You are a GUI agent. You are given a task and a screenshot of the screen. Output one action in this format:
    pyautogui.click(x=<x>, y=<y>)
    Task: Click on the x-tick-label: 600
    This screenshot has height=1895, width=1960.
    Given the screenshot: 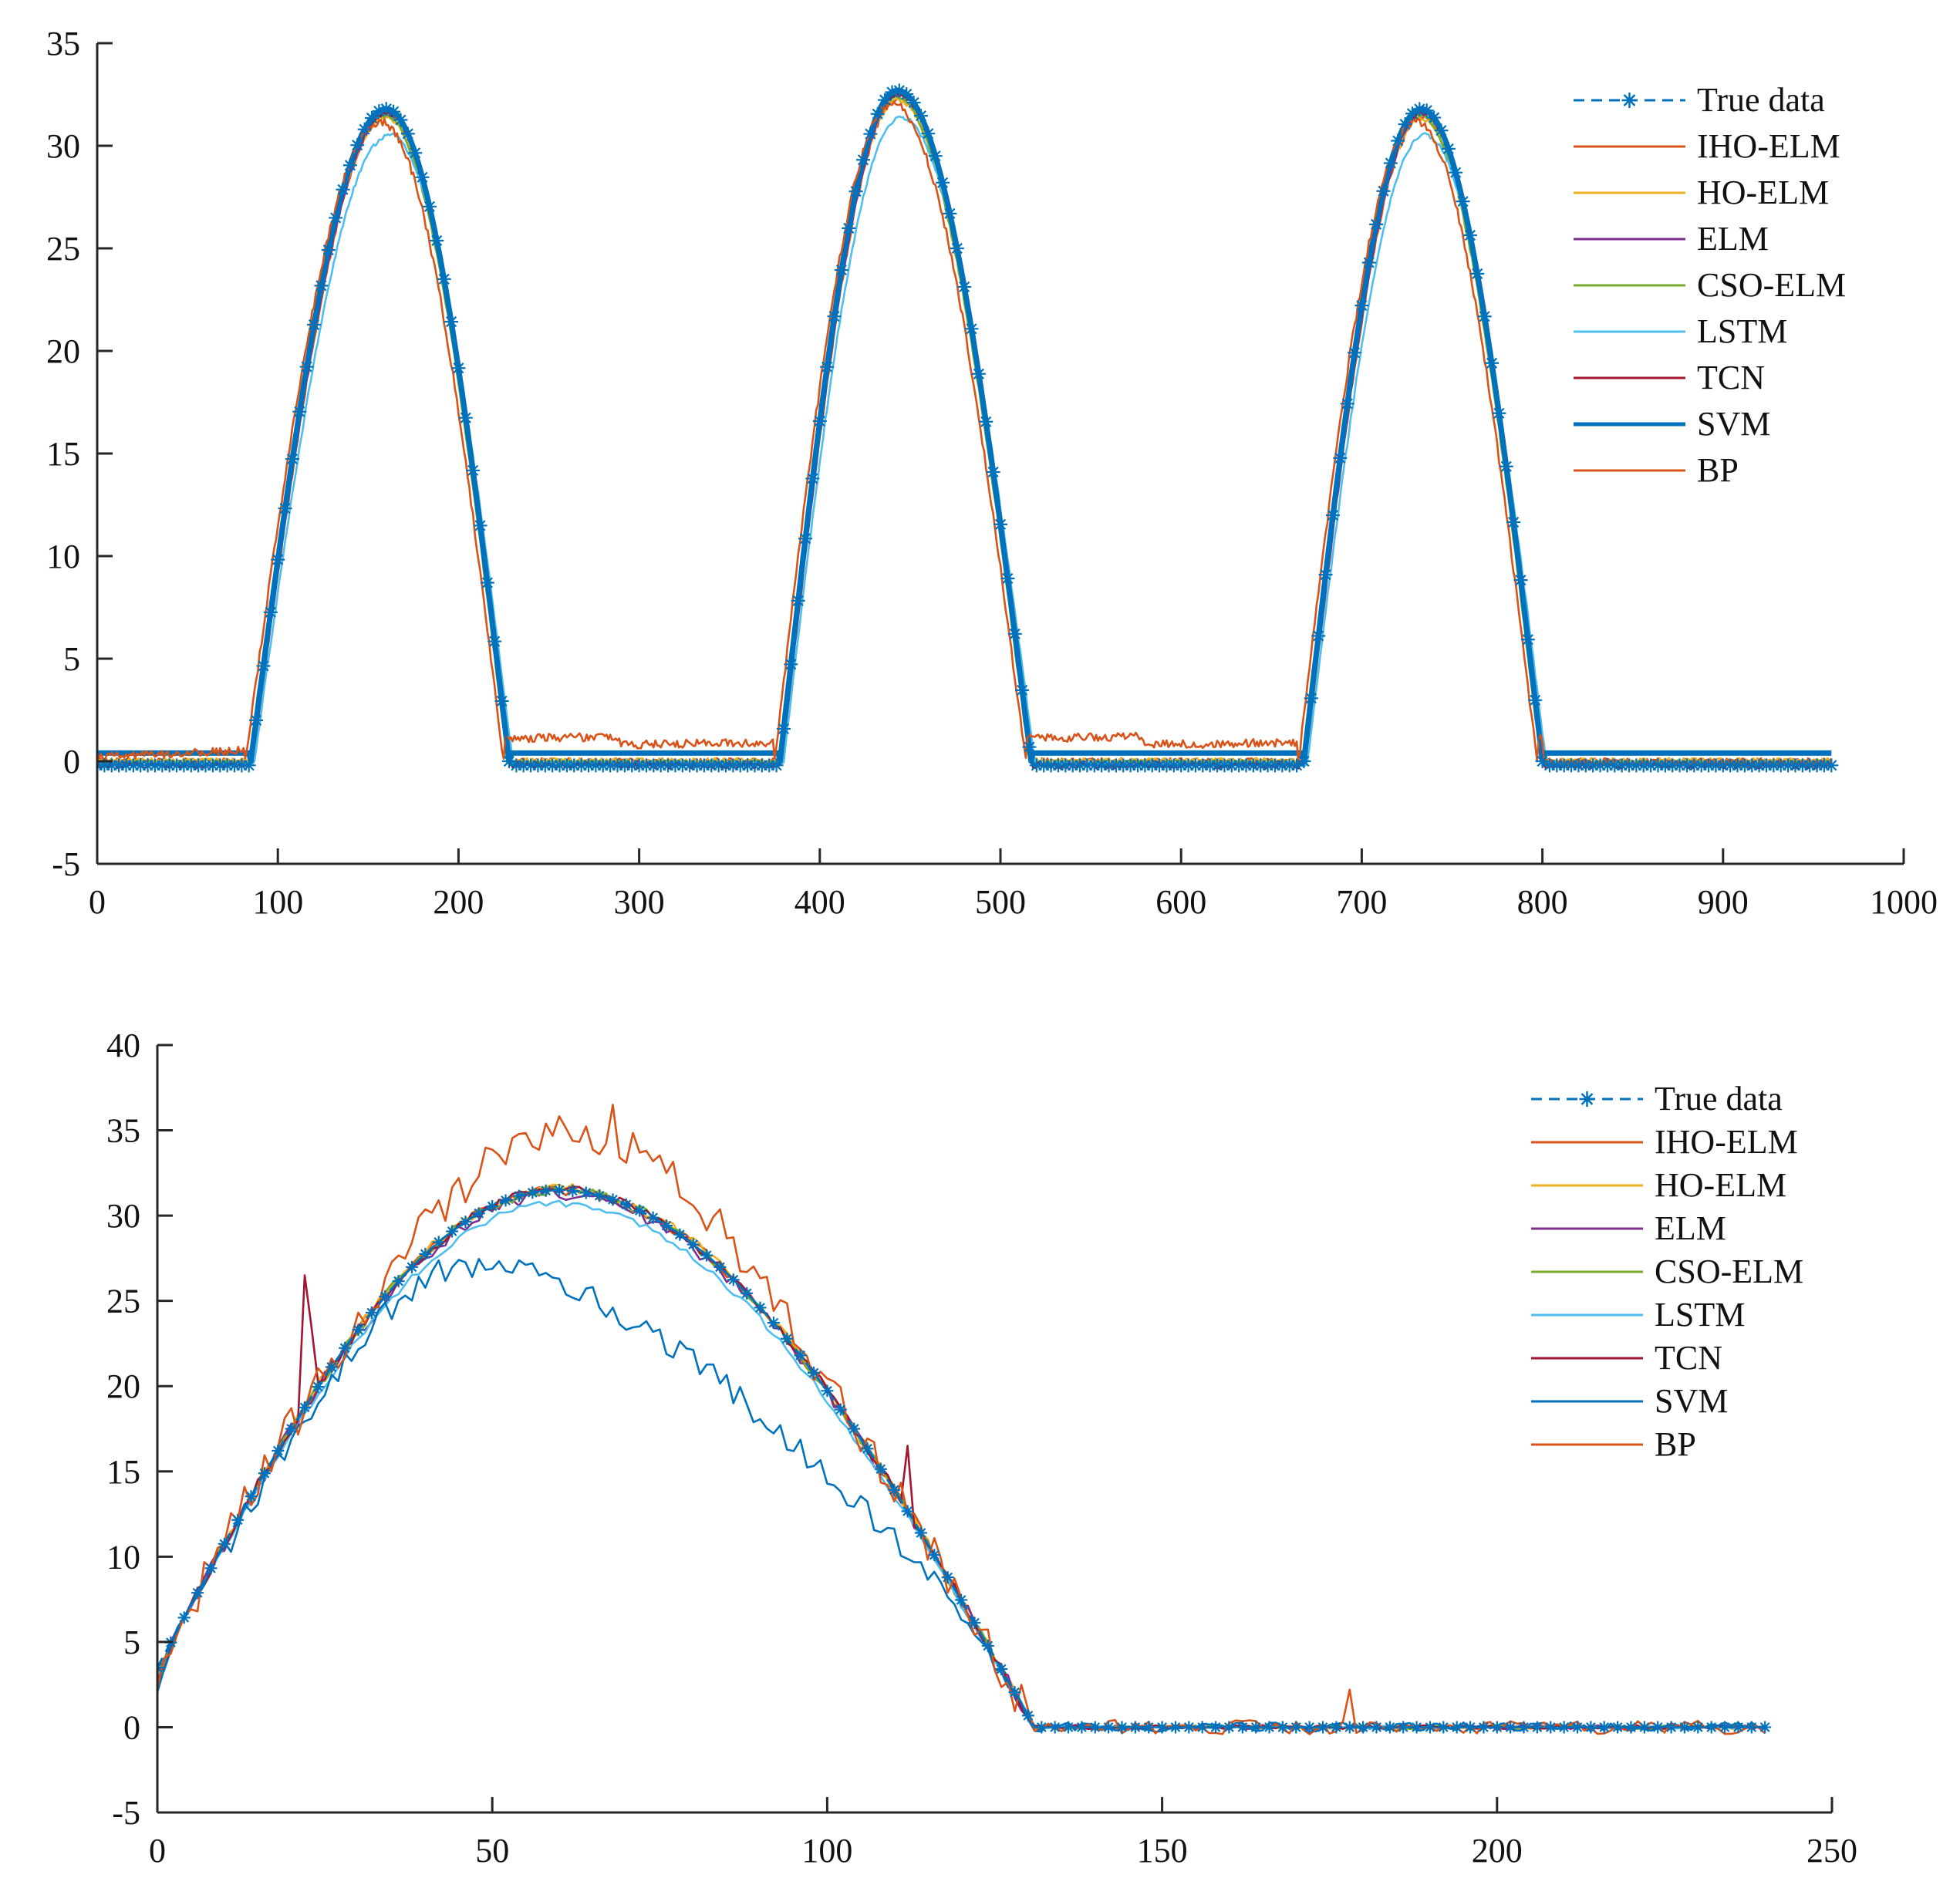 What is the action you would take?
    pyautogui.click(x=1180, y=902)
    